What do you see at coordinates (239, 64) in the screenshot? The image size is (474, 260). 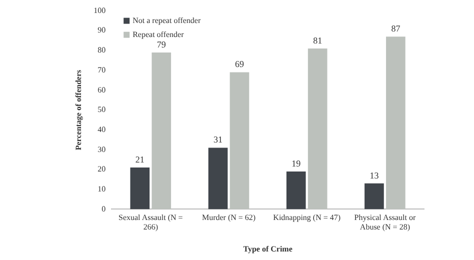 I see `data-label: 69` at bounding box center [239, 64].